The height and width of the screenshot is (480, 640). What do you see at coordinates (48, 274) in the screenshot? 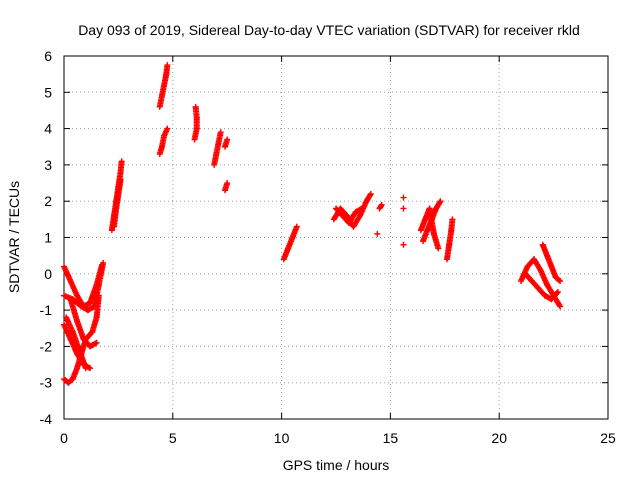
I see `y-tick-label: 0` at bounding box center [48, 274].